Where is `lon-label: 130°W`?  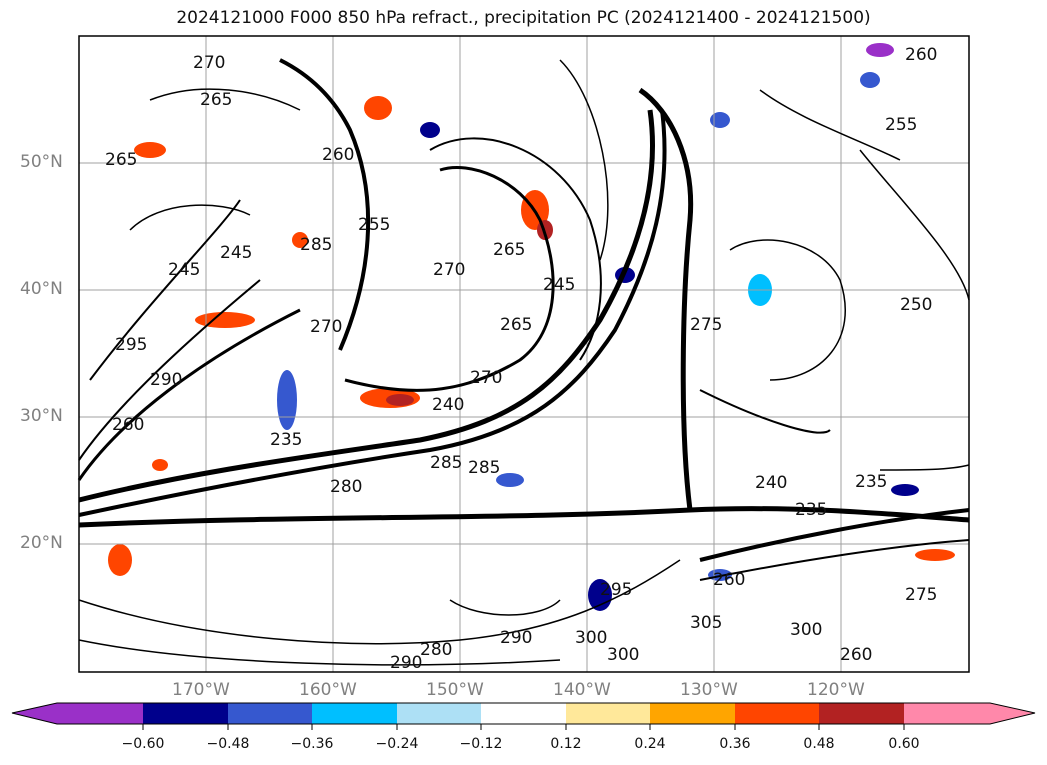
lon-label: 130°W is located at coordinates (709, 690).